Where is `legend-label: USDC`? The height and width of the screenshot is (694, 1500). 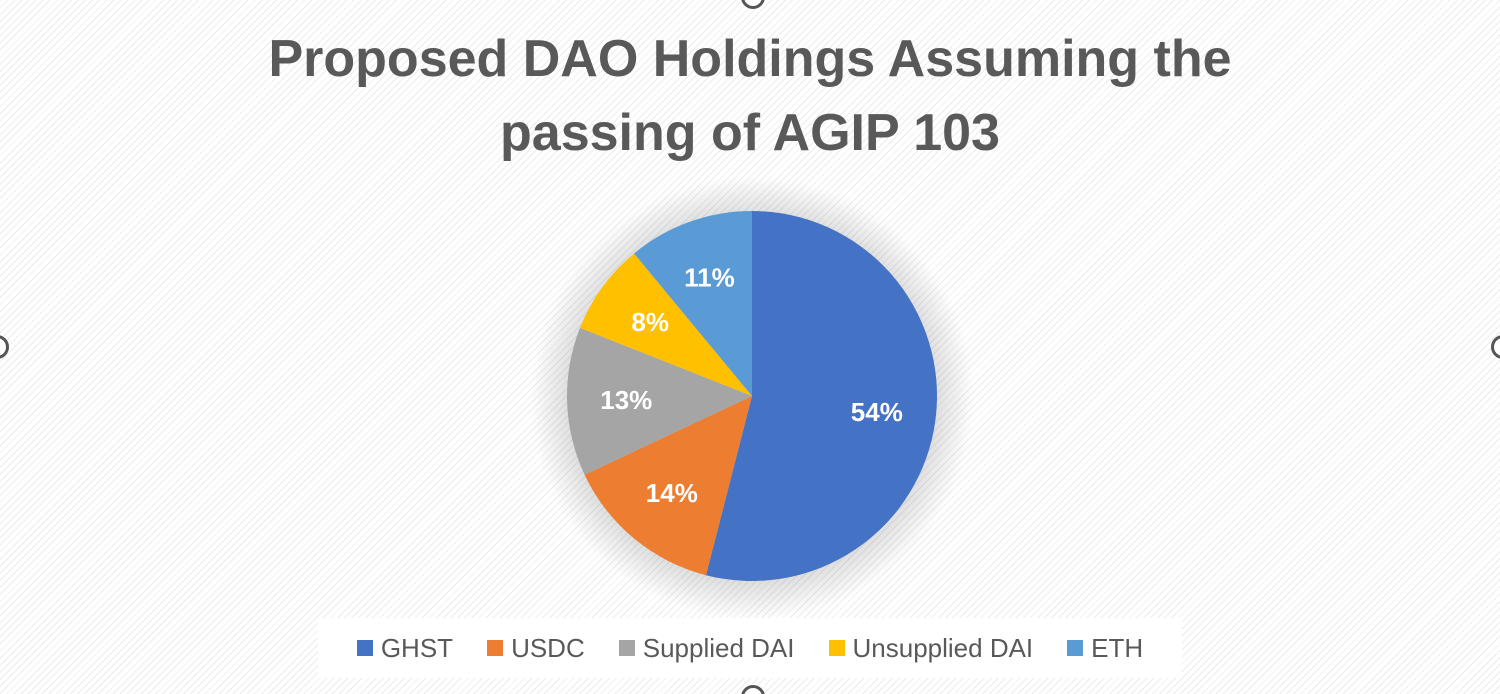
legend-label: USDC is located at coordinates (548, 647).